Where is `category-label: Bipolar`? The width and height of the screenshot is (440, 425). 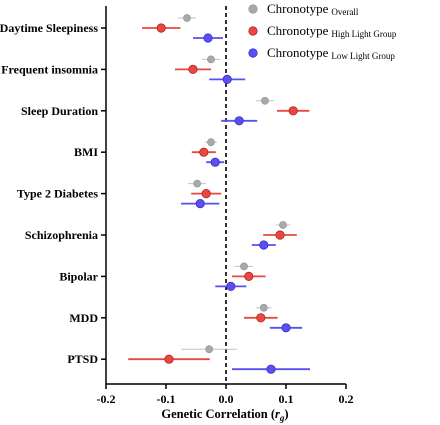 category-label: Bipolar is located at coordinates (78, 276).